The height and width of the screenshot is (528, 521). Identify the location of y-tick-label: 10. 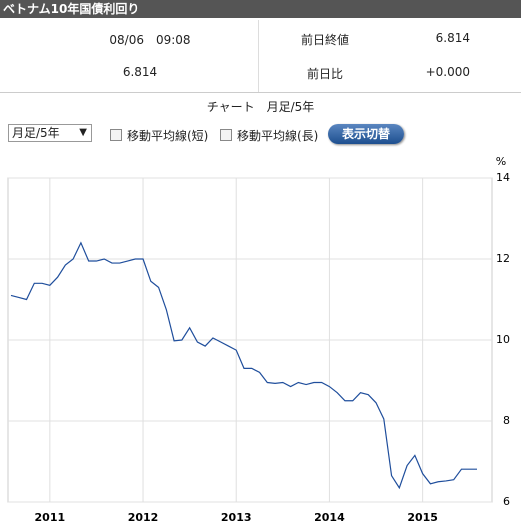
(503, 339).